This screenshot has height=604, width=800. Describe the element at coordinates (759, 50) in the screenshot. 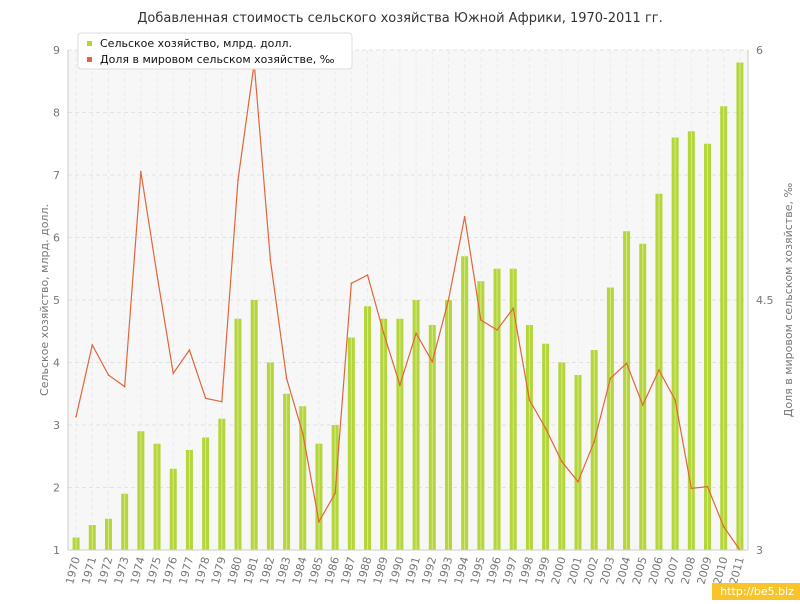

I see `y2-tick-label: 6` at that location.